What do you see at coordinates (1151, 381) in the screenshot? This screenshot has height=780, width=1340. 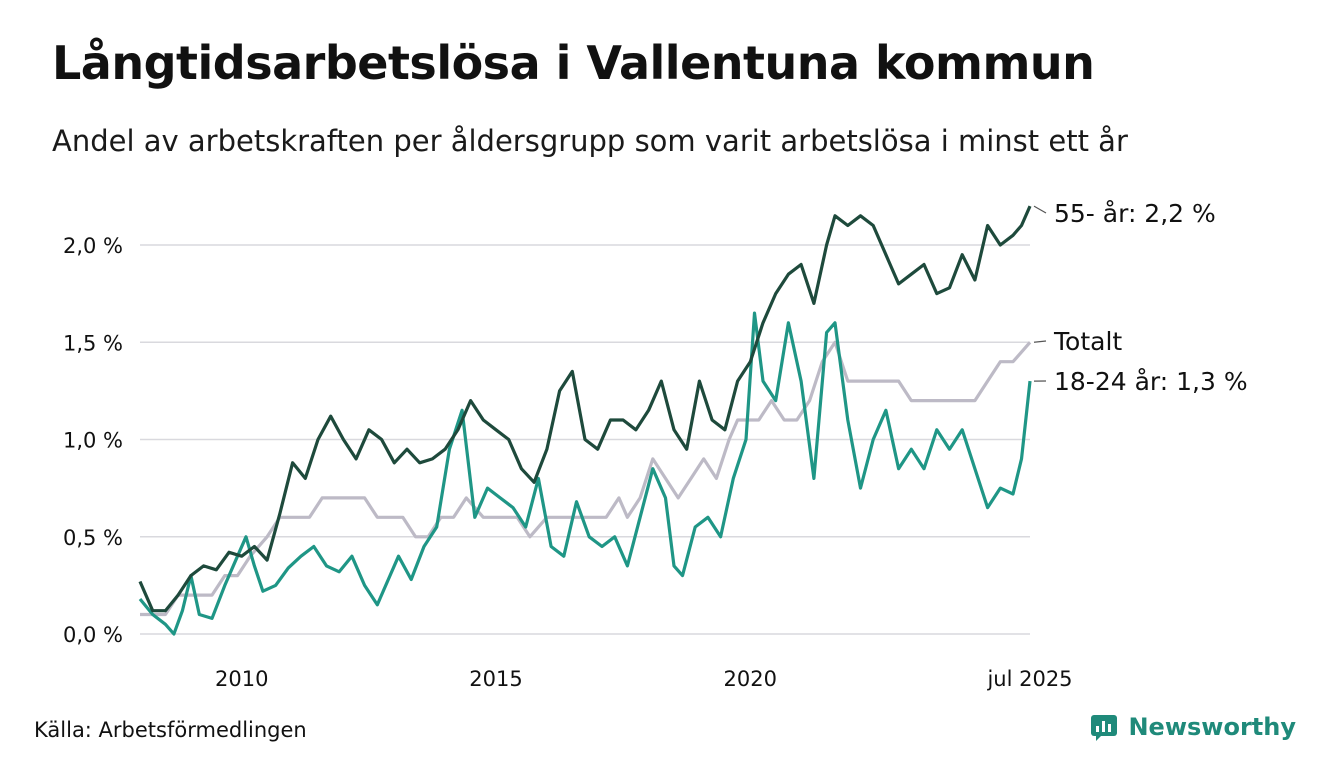 I see `series-end-label: 18-24 år: 1,3 %` at bounding box center [1151, 381].